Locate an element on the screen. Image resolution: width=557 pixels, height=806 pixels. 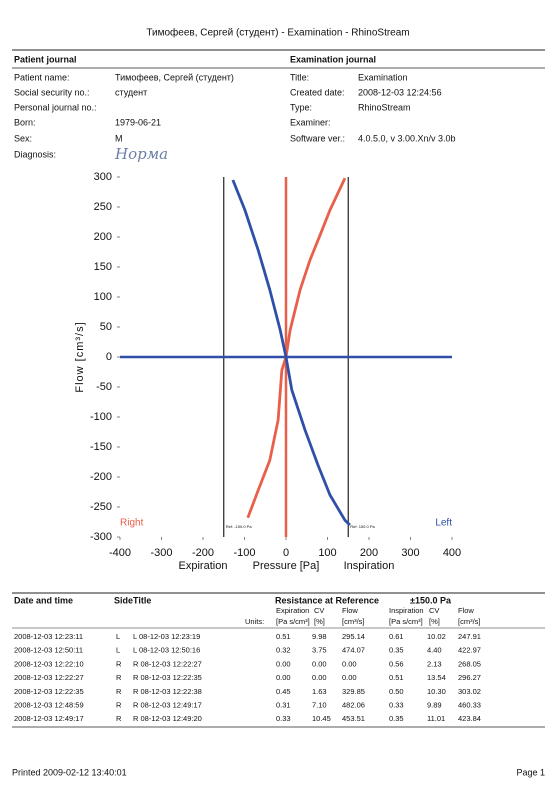
table-cell: 0.31 is located at coordinates (283, 704).